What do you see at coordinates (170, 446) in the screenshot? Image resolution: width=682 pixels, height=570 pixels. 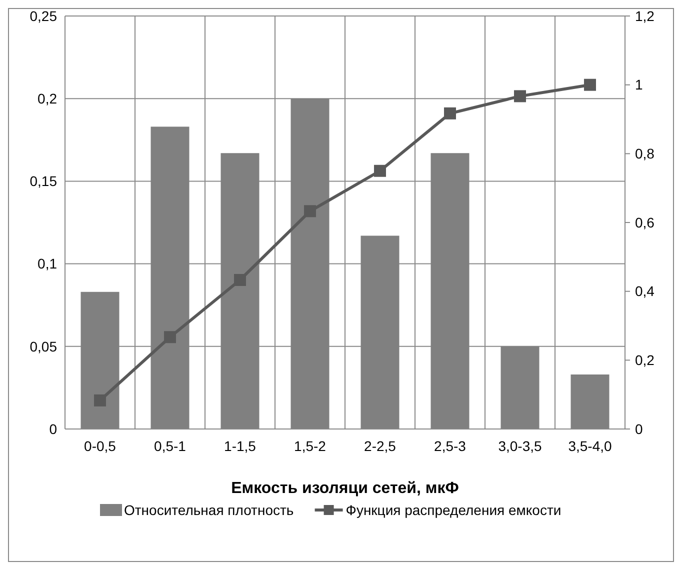 I see `x-tick-label: 0,5-1` at bounding box center [170, 446].